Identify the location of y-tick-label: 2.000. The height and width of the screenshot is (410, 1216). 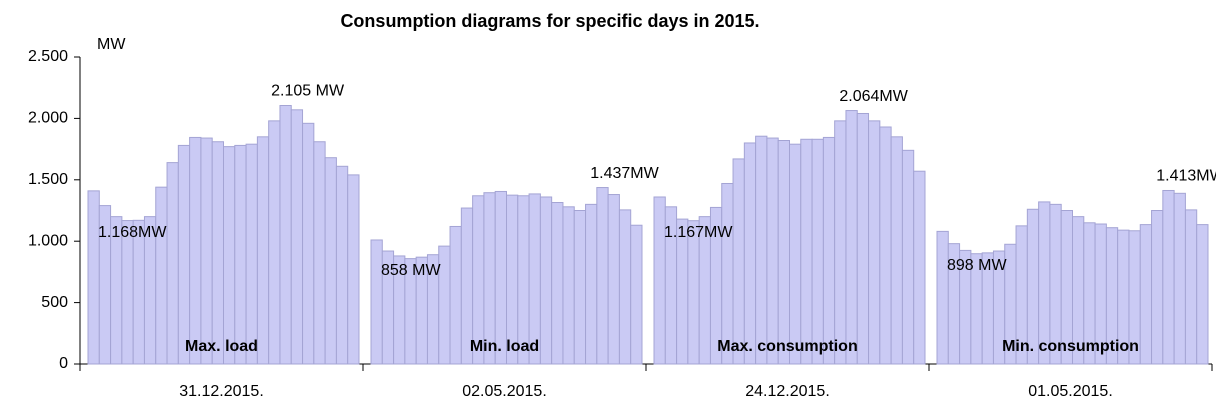
(48, 118).